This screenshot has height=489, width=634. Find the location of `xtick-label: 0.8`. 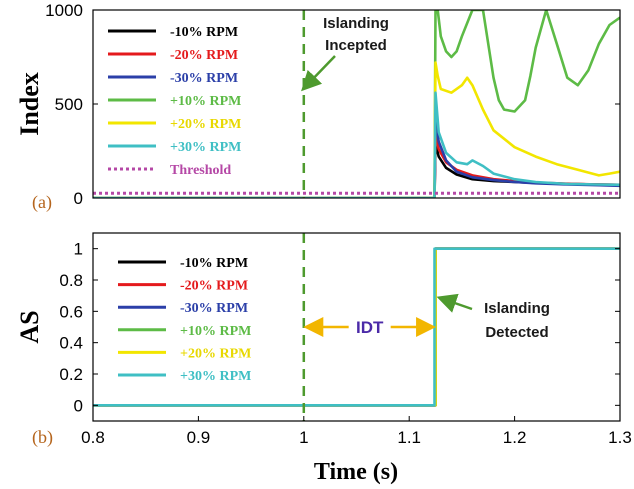

xtick-label: 0.8 is located at coordinates (93, 437).